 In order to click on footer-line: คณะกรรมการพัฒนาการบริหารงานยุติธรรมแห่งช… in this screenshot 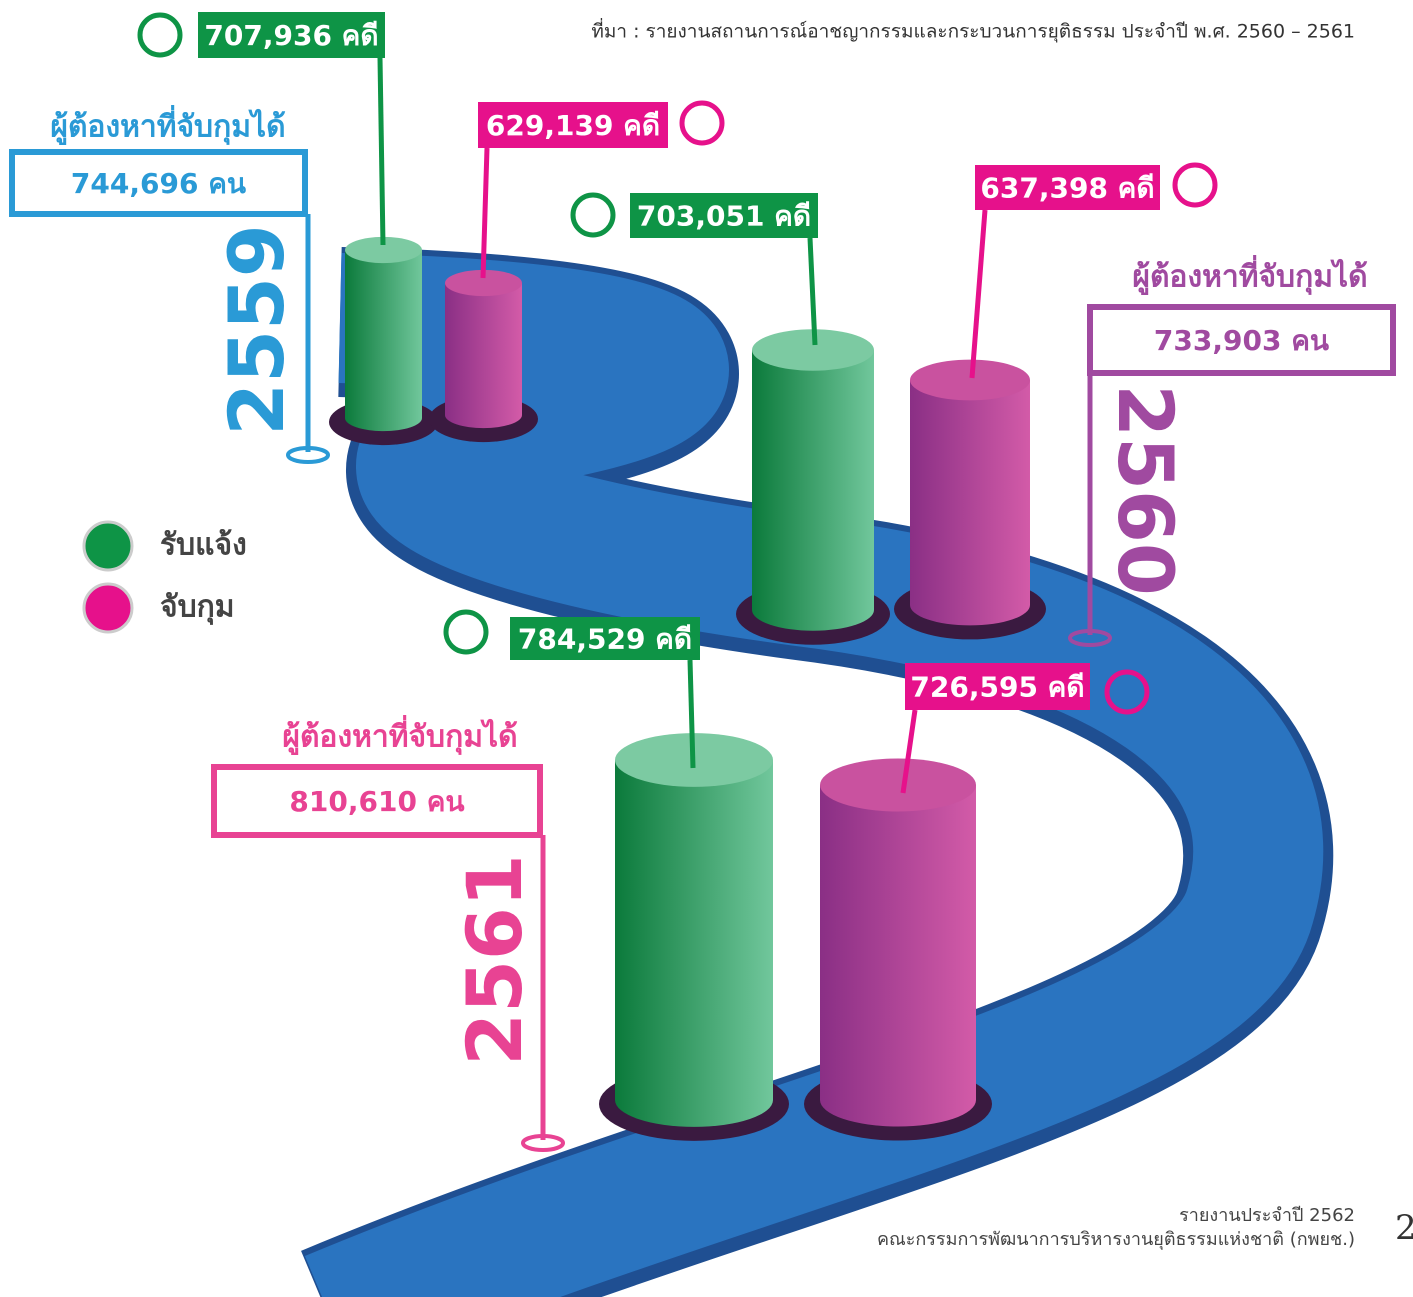, I will do `click(1116, 1239)`.